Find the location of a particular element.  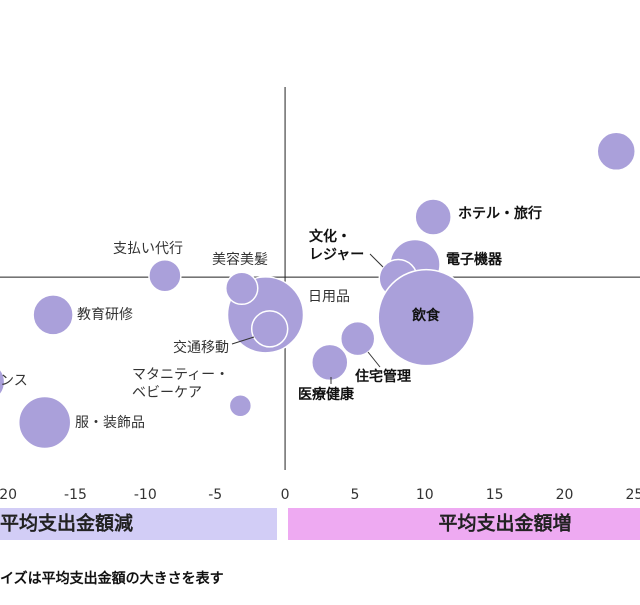

bubble-label: ンス is located at coordinates (14, 381).